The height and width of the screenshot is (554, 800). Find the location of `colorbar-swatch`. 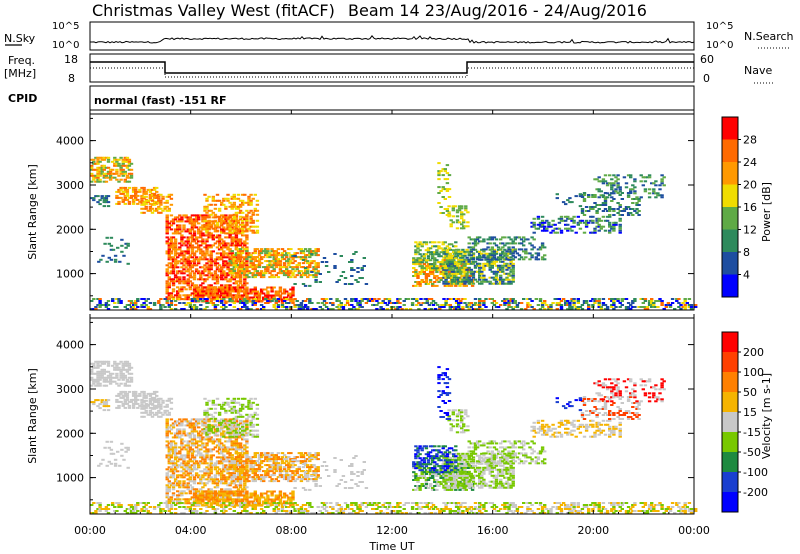

colorbar-swatch is located at coordinates (730, 263).